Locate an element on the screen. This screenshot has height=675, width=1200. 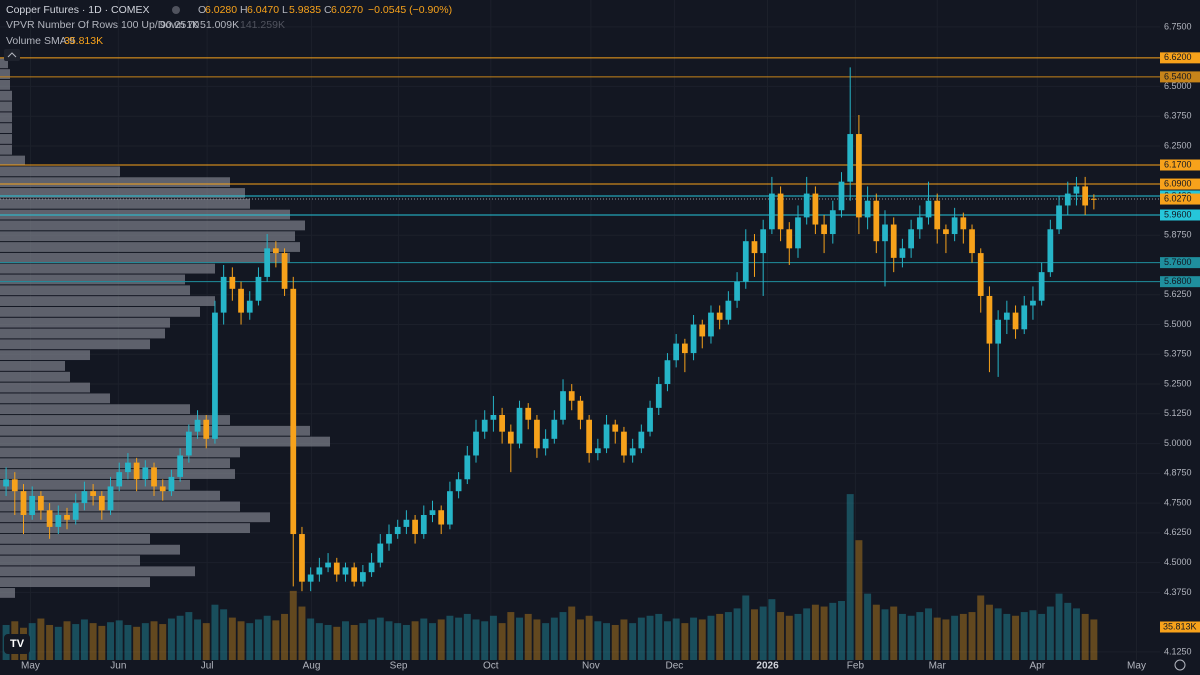
collapse-button is located at coordinates (12, 55).